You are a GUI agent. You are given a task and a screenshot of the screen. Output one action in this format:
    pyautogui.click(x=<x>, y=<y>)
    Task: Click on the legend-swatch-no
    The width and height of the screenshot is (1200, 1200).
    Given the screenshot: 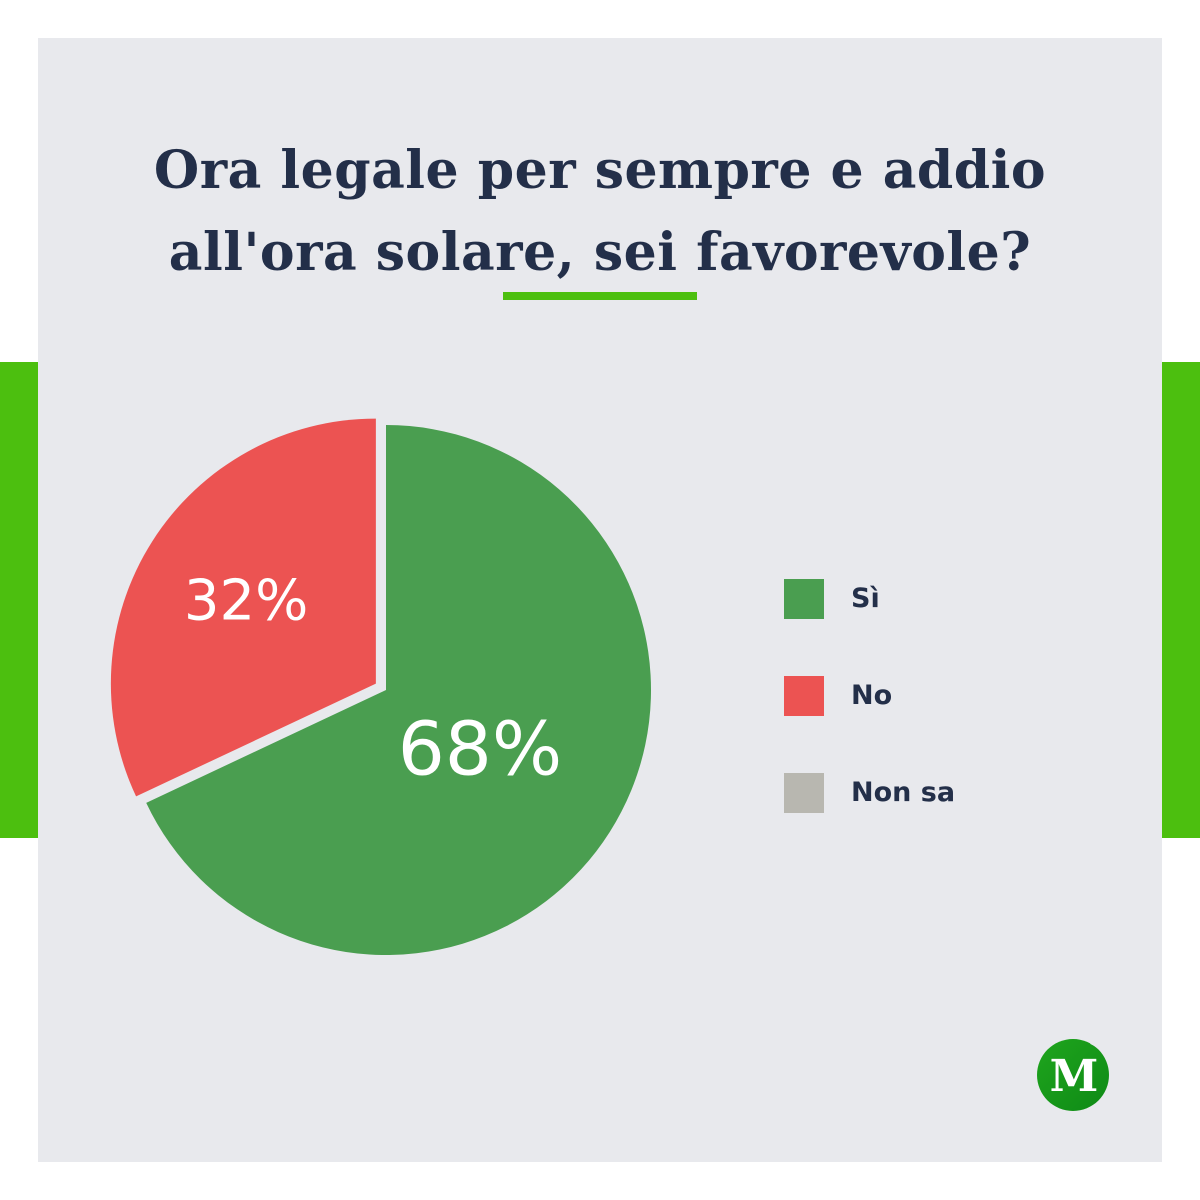 What is the action you would take?
    pyautogui.click(x=804, y=696)
    